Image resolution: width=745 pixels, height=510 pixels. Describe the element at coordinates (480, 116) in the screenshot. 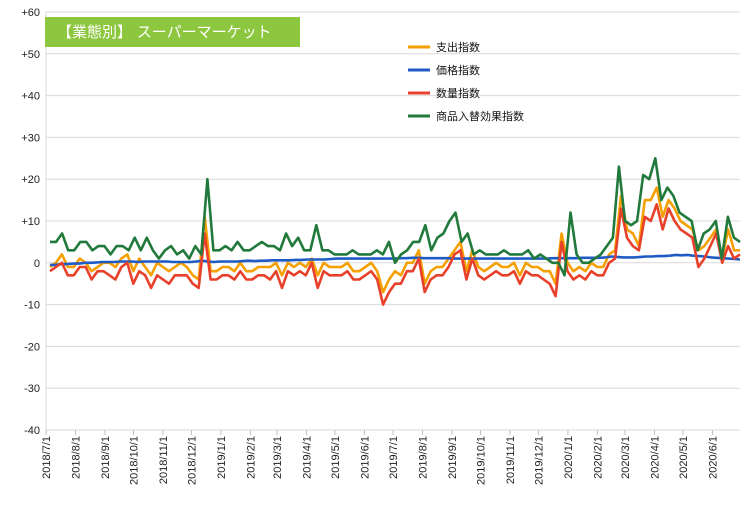

I see `legend-label: 商品入替効果指数` at that location.